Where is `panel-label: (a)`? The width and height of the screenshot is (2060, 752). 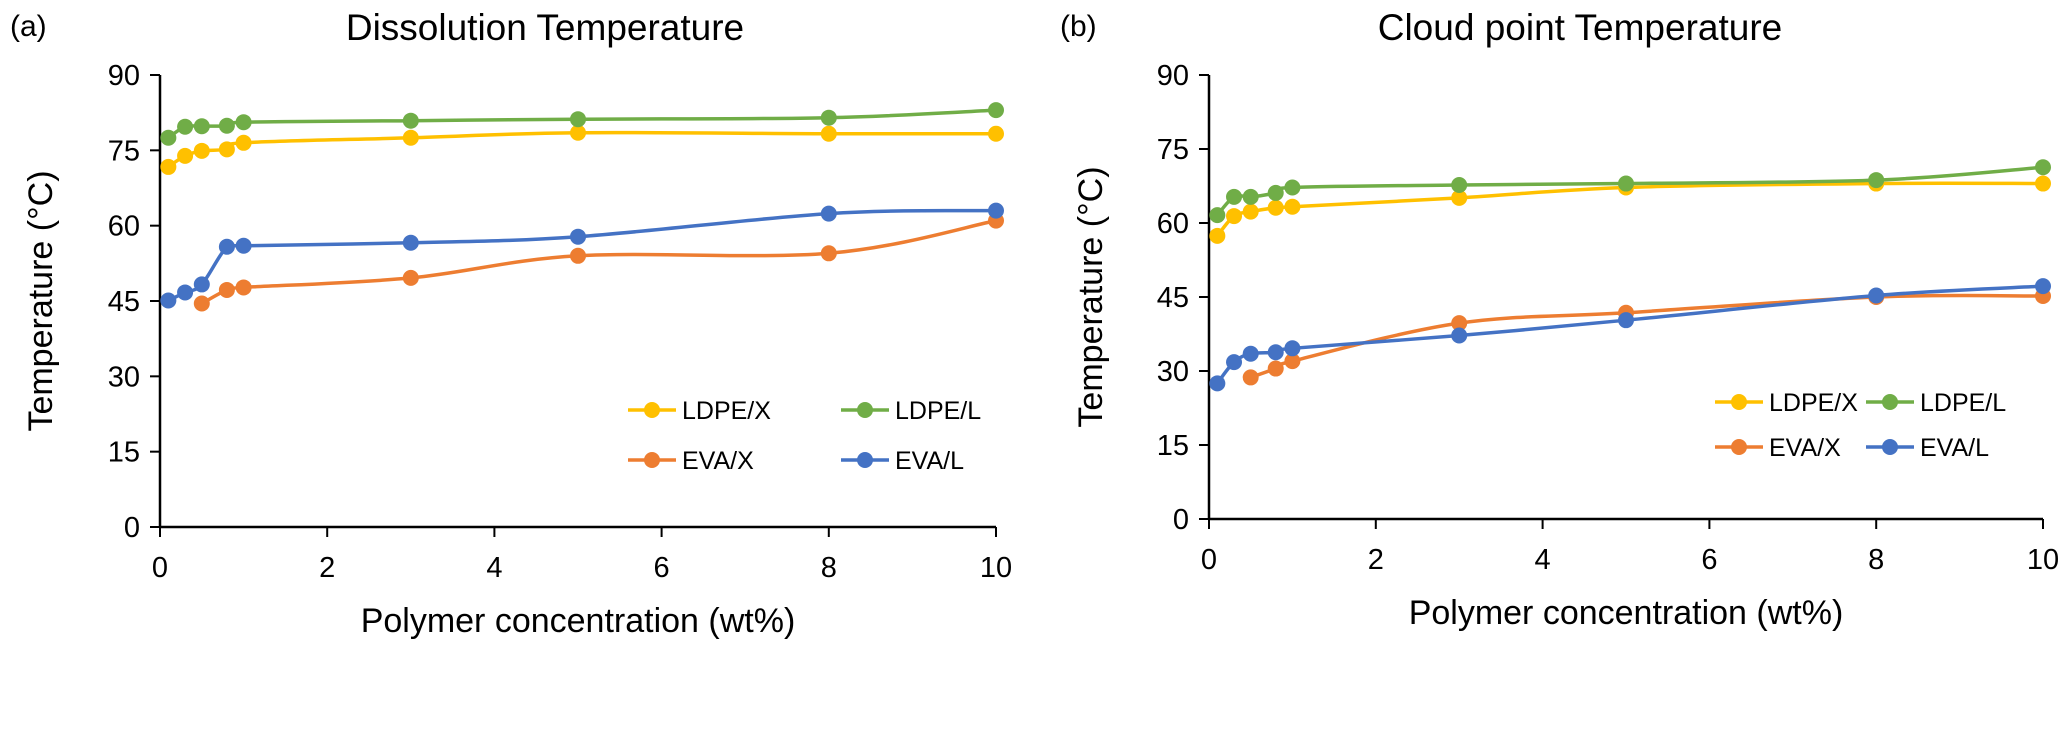 panel-label: (a) is located at coordinates (28, 26).